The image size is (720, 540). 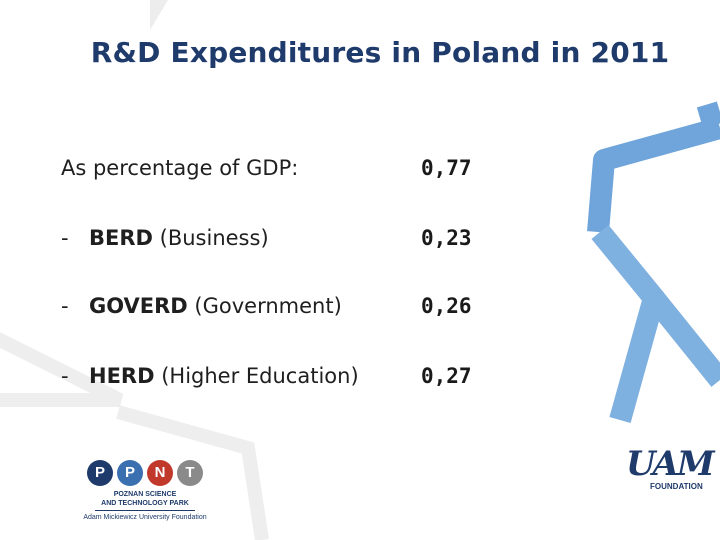 I want to click on uam-foundation-logo: UAM FOUNDATION, so click(x=671, y=471).